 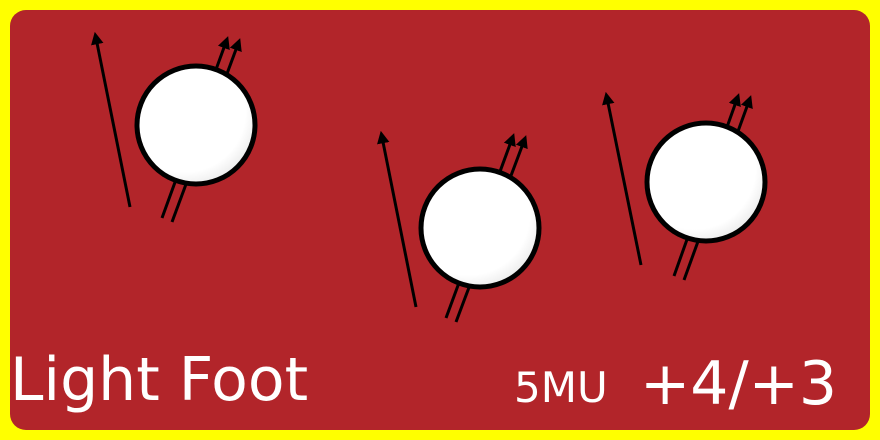 I want to click on card-cost: 5MU, so click(x=561, y=387).